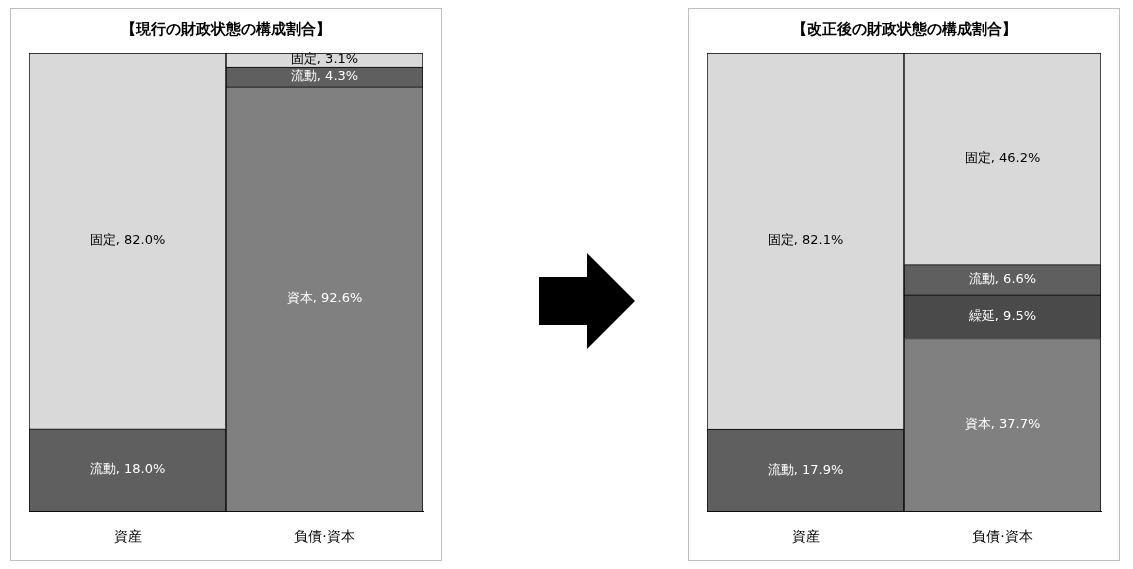  I want to click on data-label: , 82.1%, so click(818, 240).